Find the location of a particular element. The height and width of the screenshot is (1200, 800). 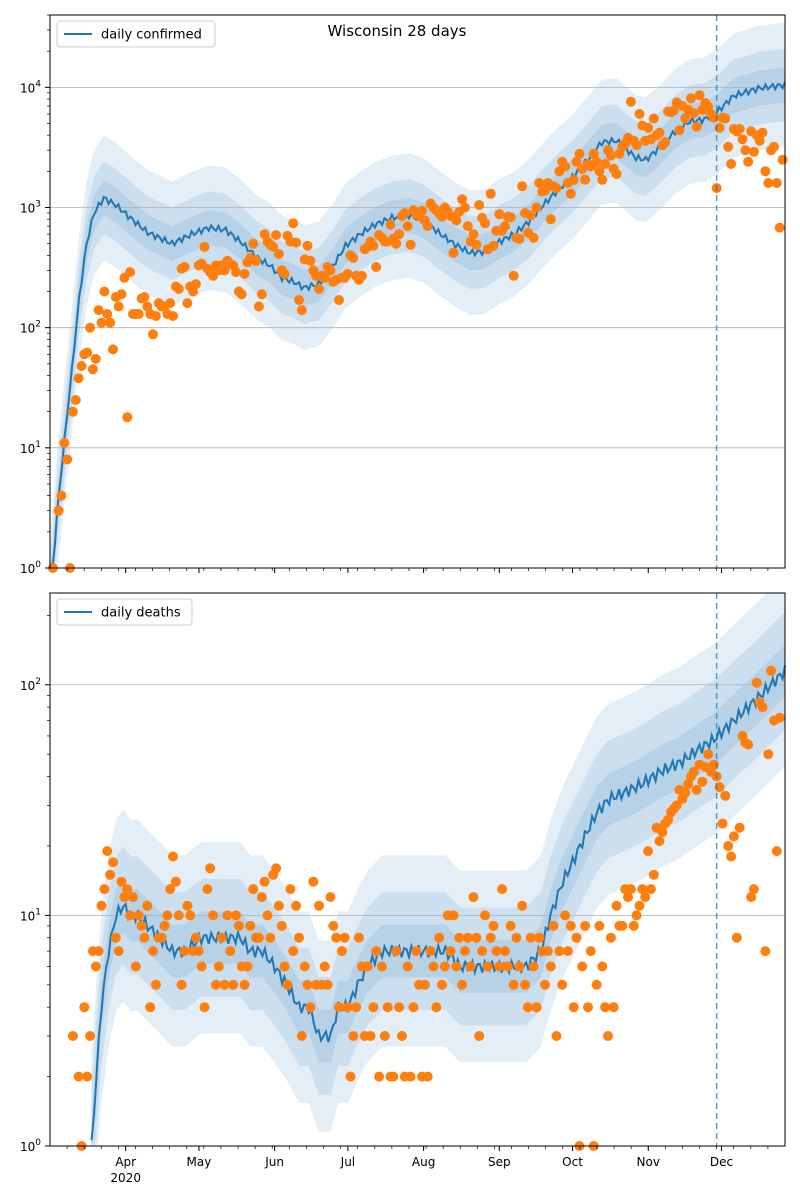

x-tick-label: May is located at coordinates (199, 1162).